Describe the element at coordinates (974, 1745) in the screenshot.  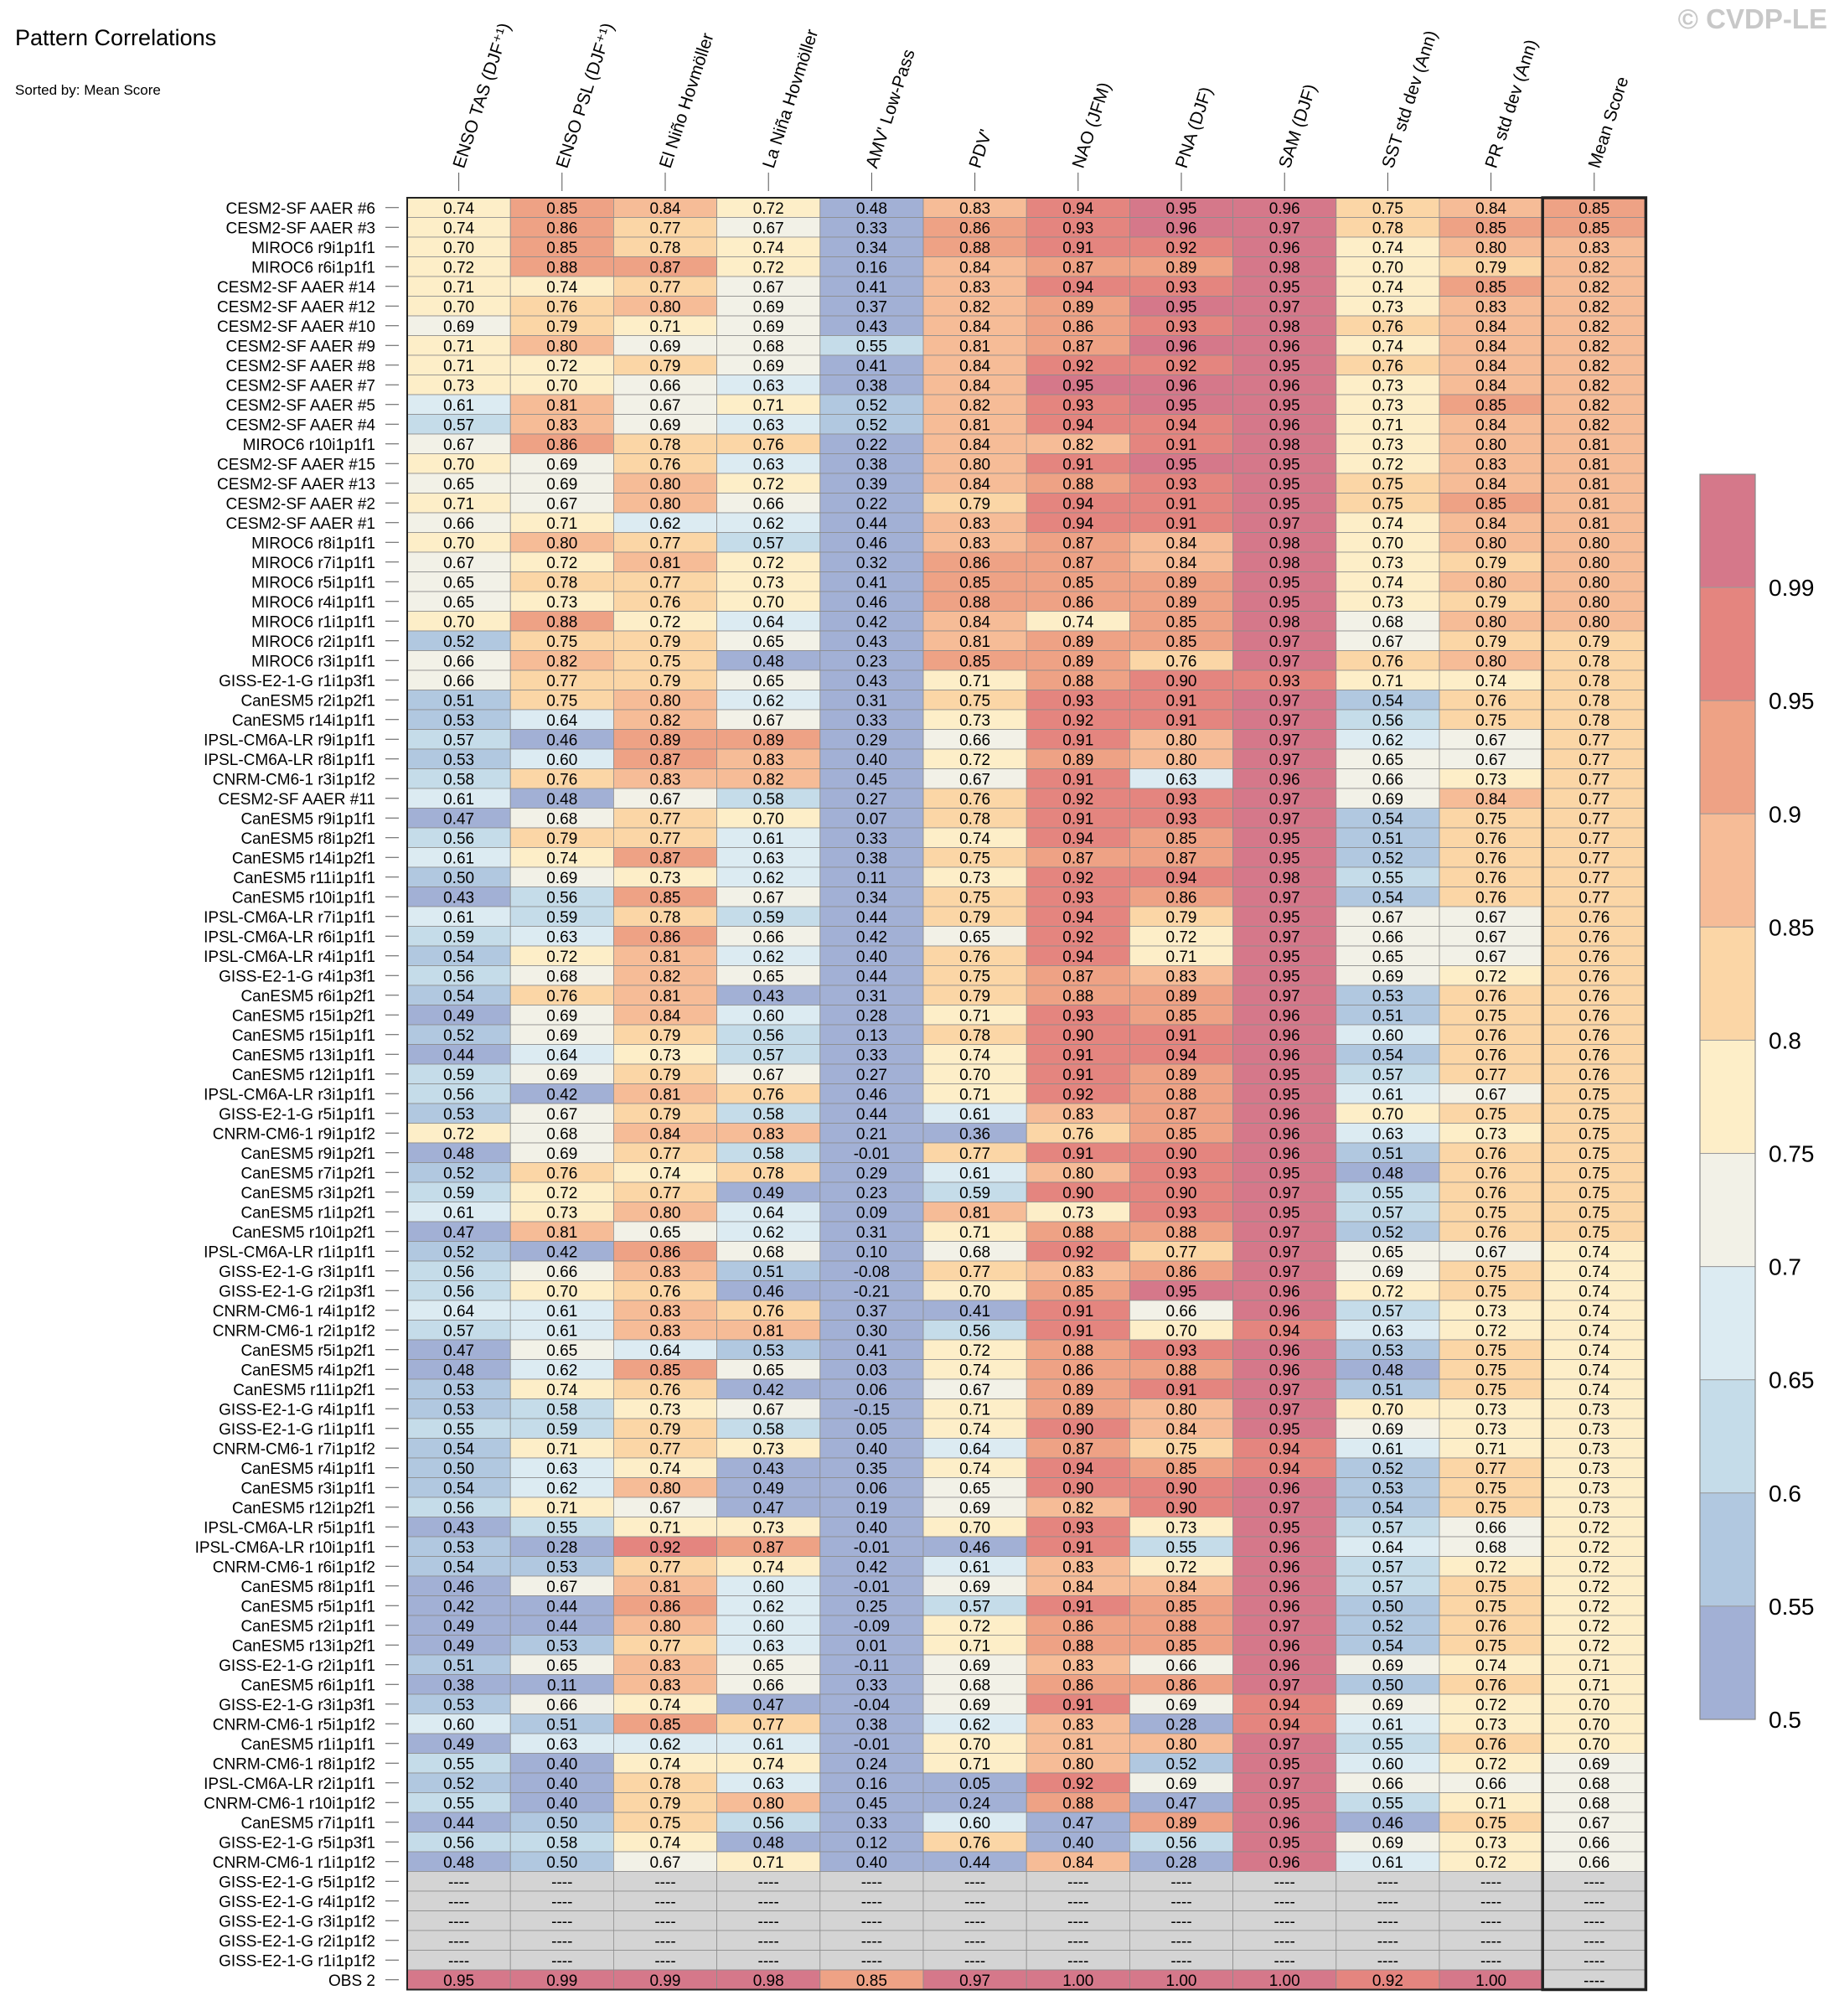
I see `cell-value: 0.70` at that location.